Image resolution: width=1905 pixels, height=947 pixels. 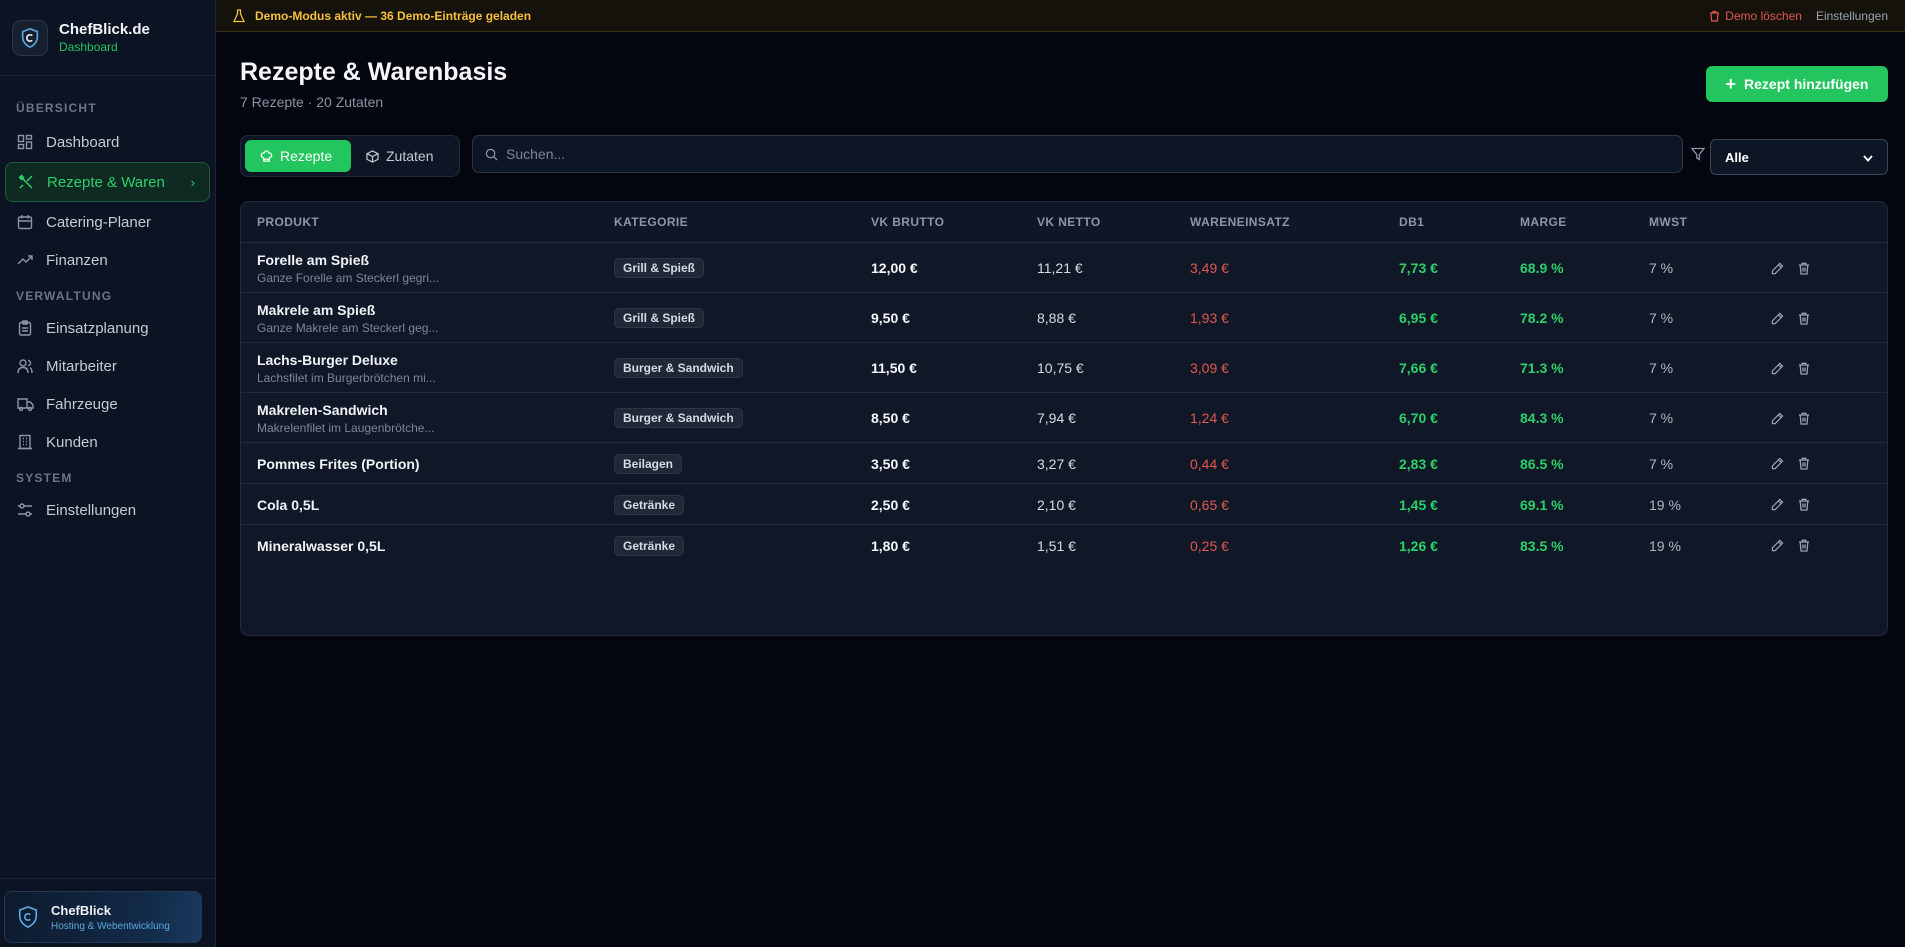 I want to click on footer-title: ChefBlick, so click(x=81, y=910).